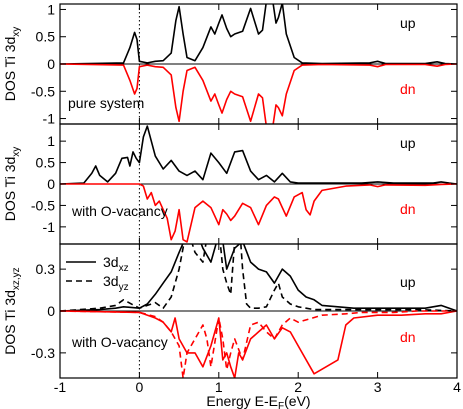 Image resolution: width=463 pixels, height=409 pixels. I want to click on x-tick-label: -1, so click(60, 387).